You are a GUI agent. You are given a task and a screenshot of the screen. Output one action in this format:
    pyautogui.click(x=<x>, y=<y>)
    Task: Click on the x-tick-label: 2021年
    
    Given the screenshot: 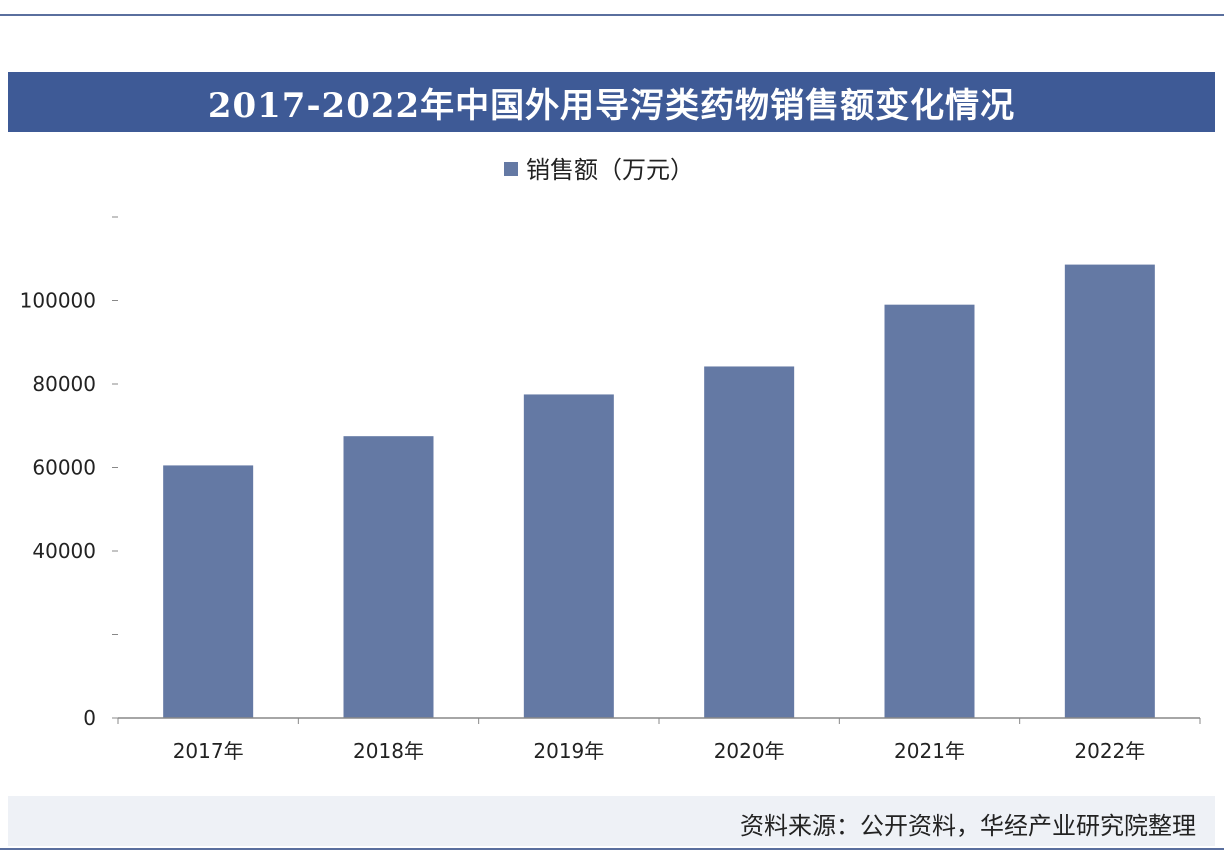 What is the action you would take?
    pyautogui.click(x=929, y=751)
    